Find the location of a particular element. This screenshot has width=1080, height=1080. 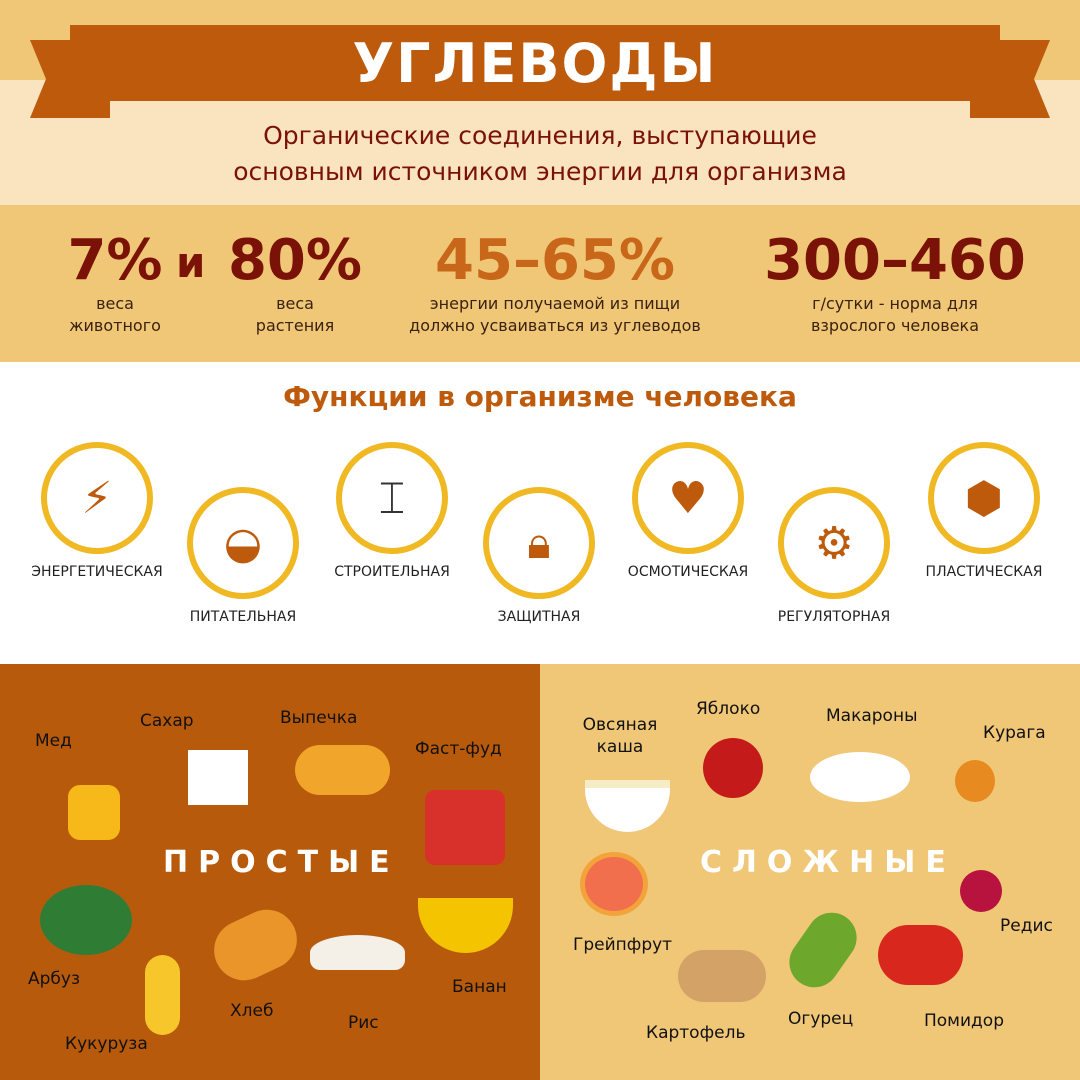

function-label: РЕГУЛЯТОРНАЯ is located at coordinates (834, 617).